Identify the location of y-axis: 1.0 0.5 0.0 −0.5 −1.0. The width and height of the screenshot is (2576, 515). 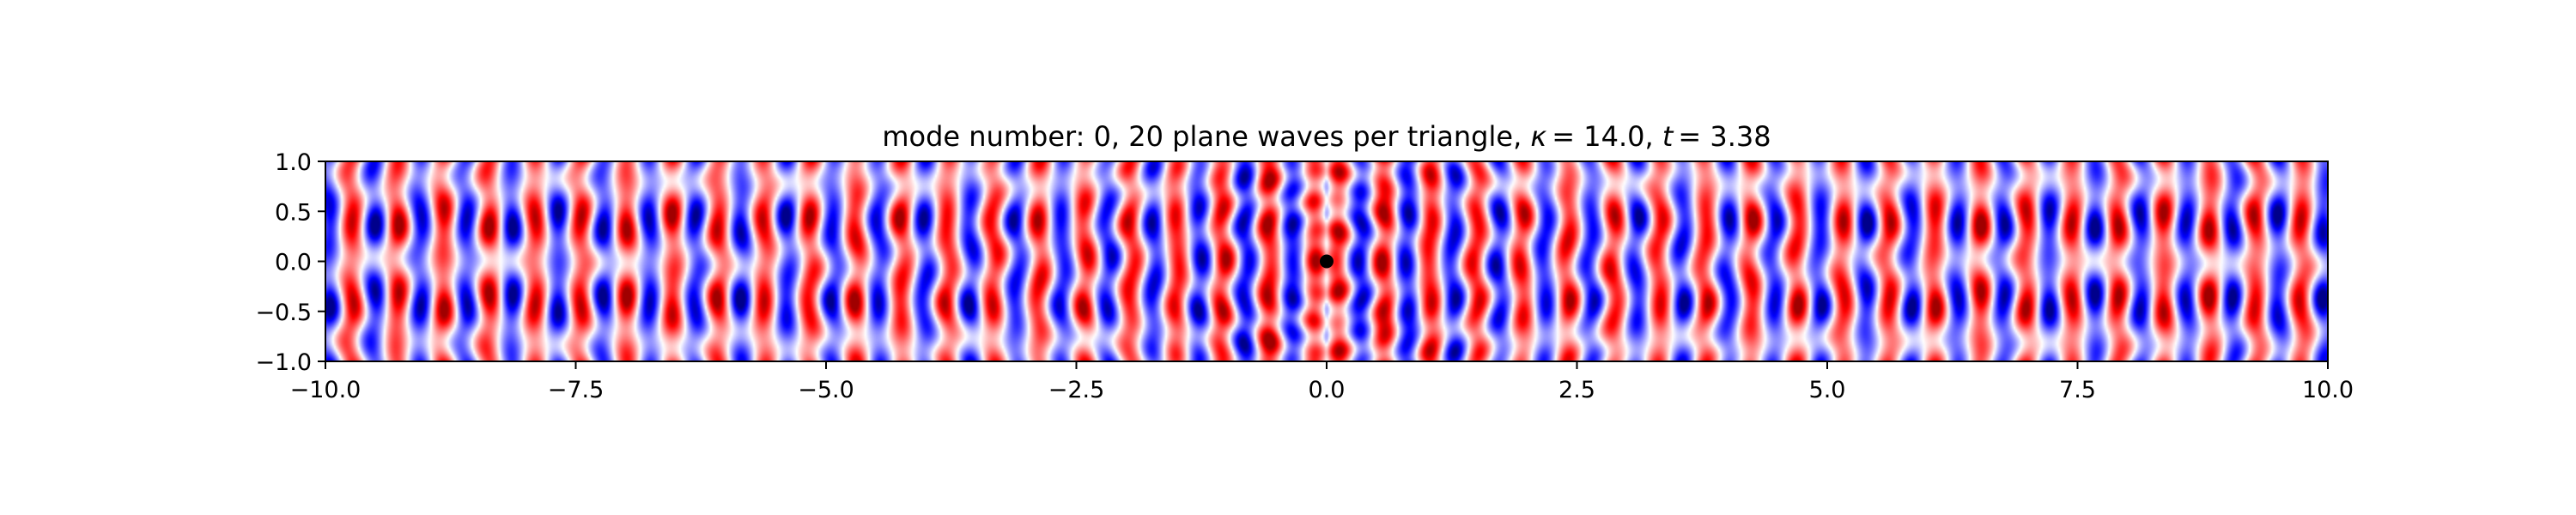
(290, 262).